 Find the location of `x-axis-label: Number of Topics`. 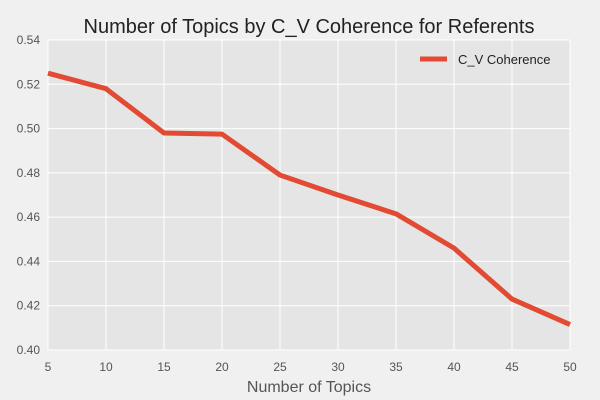

x-axis-label: Number of Topics is located at coordinates (309, 387).